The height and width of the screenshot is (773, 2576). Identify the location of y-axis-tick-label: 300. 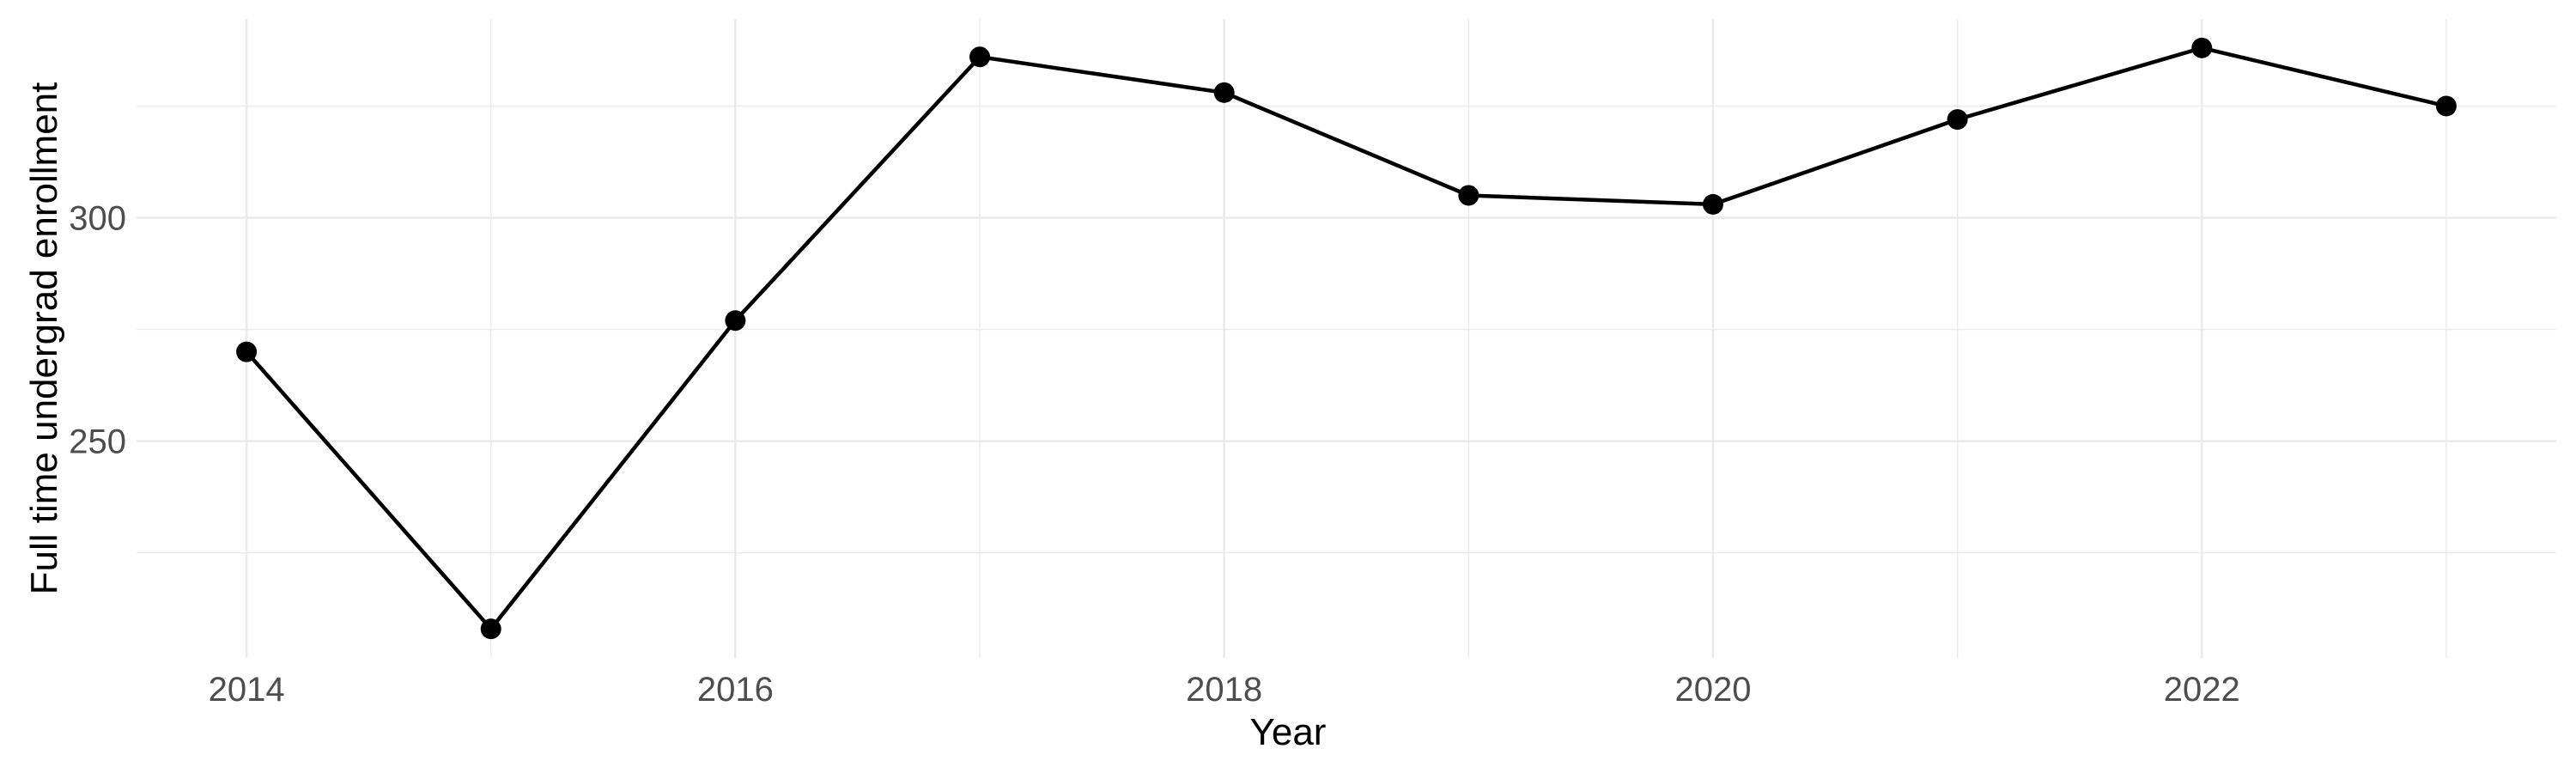
(98, 219).